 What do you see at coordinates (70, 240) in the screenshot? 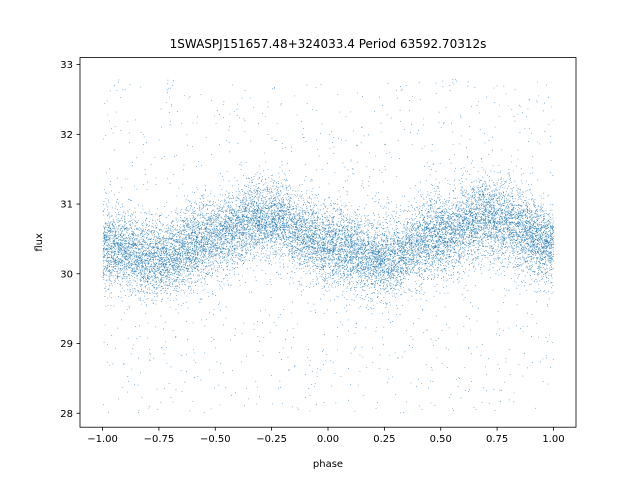
I see `y-axis-ticks: 28 29 30 31 32 33` at bounding box center [70, 240].